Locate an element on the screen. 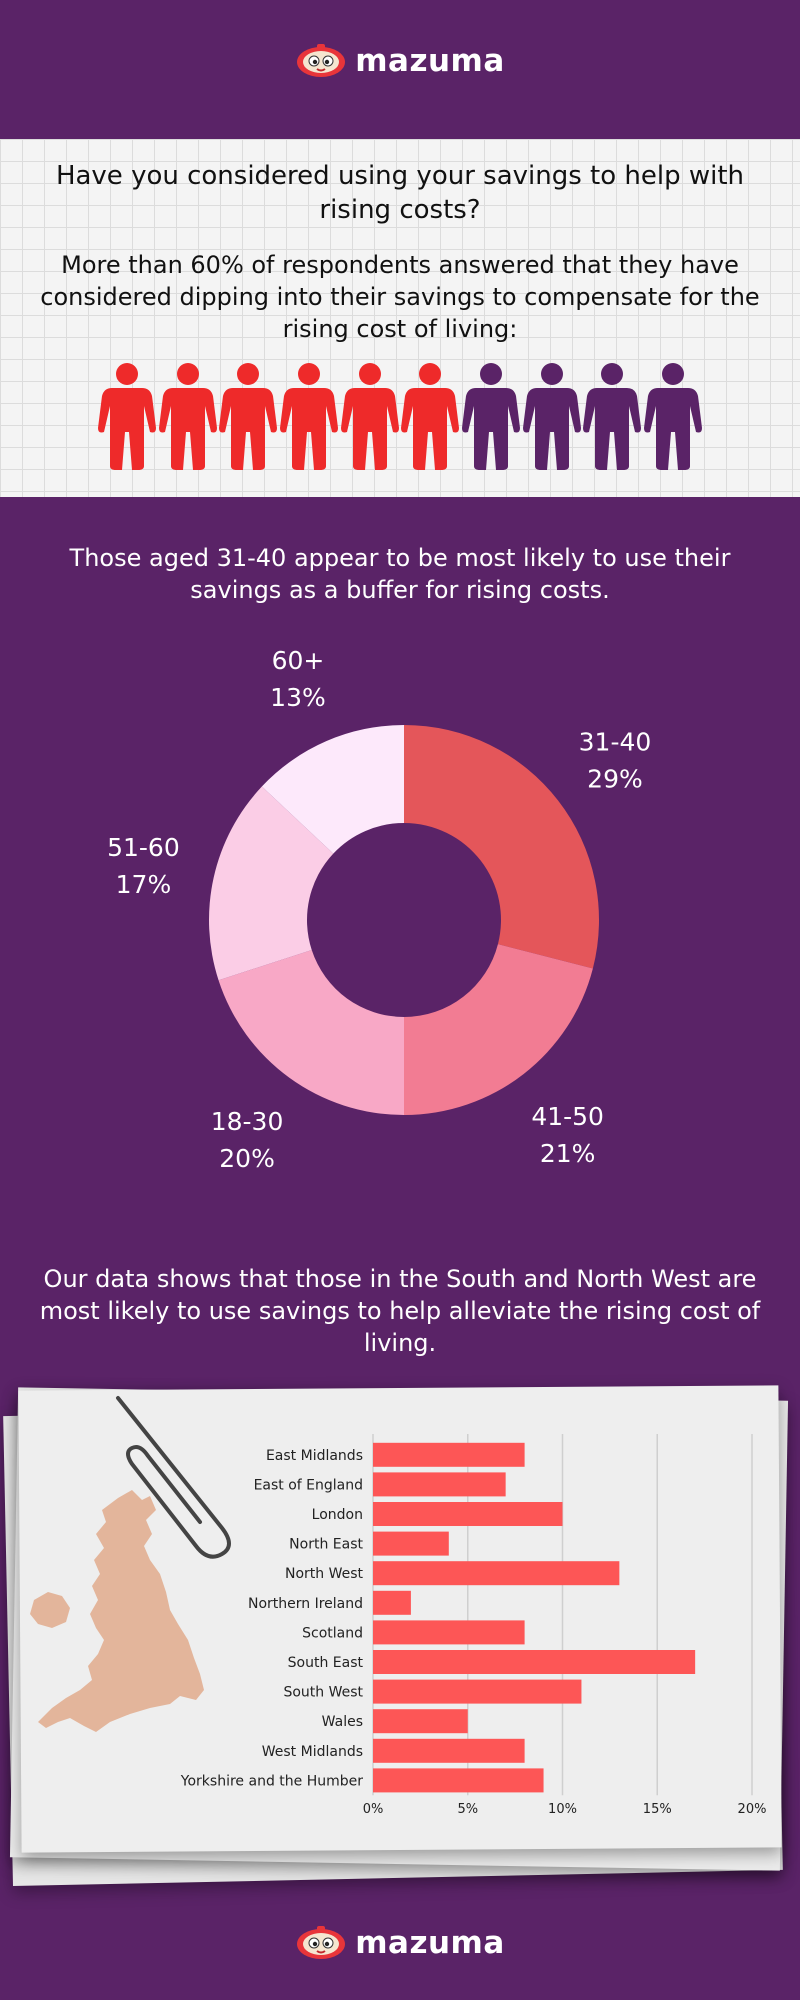  header-logo: mazuma is located at coordinates (400, 61).